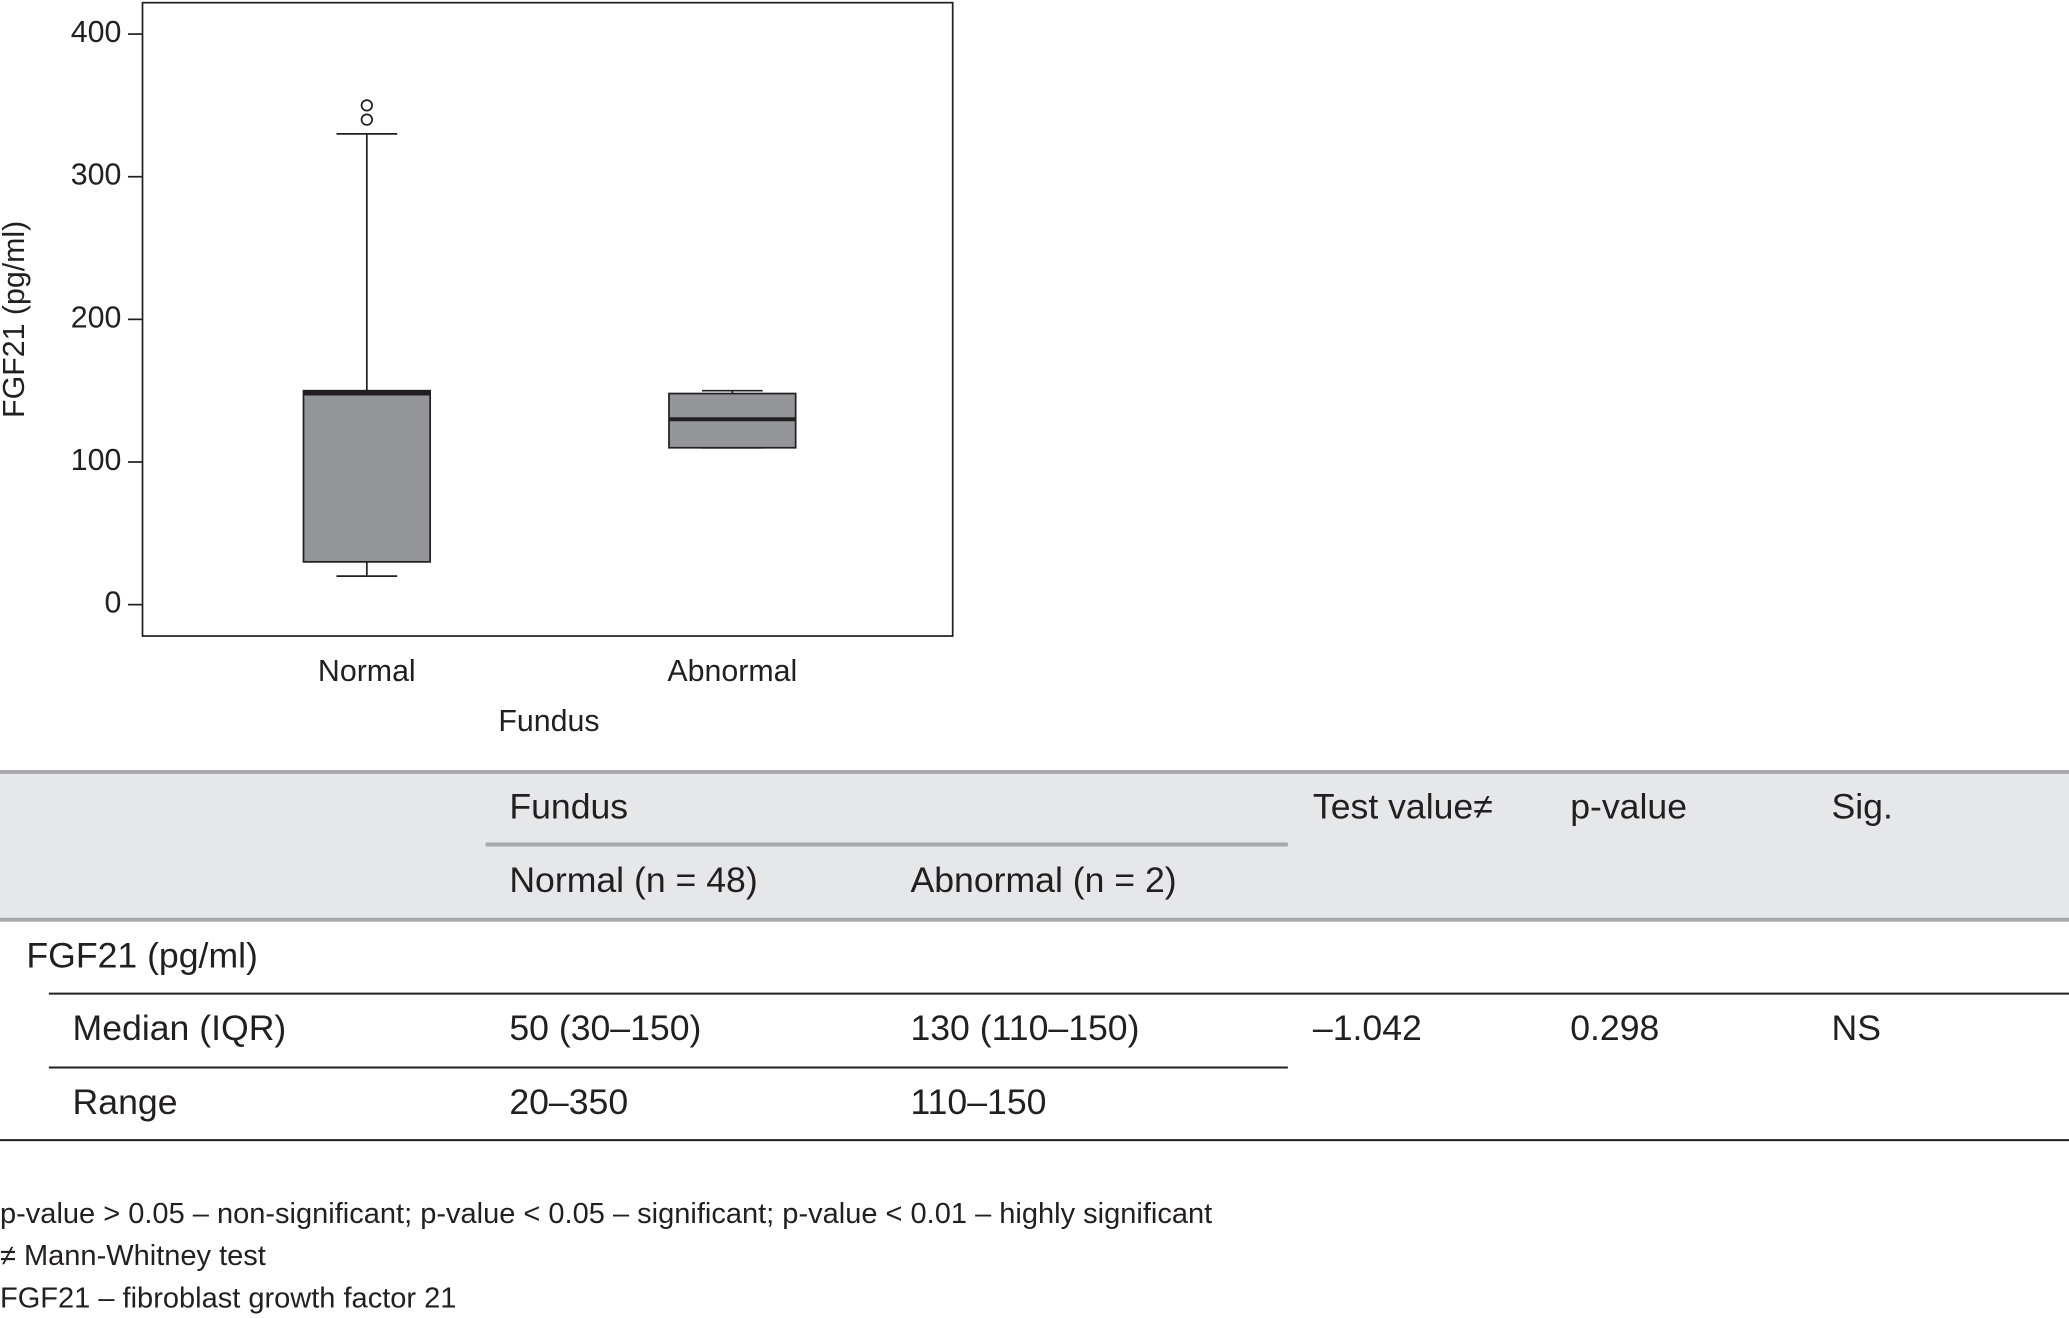 This screenshot has height=1318, width=2069. Describe the element at coordinates (1855, 1028) in the screenshot. I see `table-cell: NS` at that location.